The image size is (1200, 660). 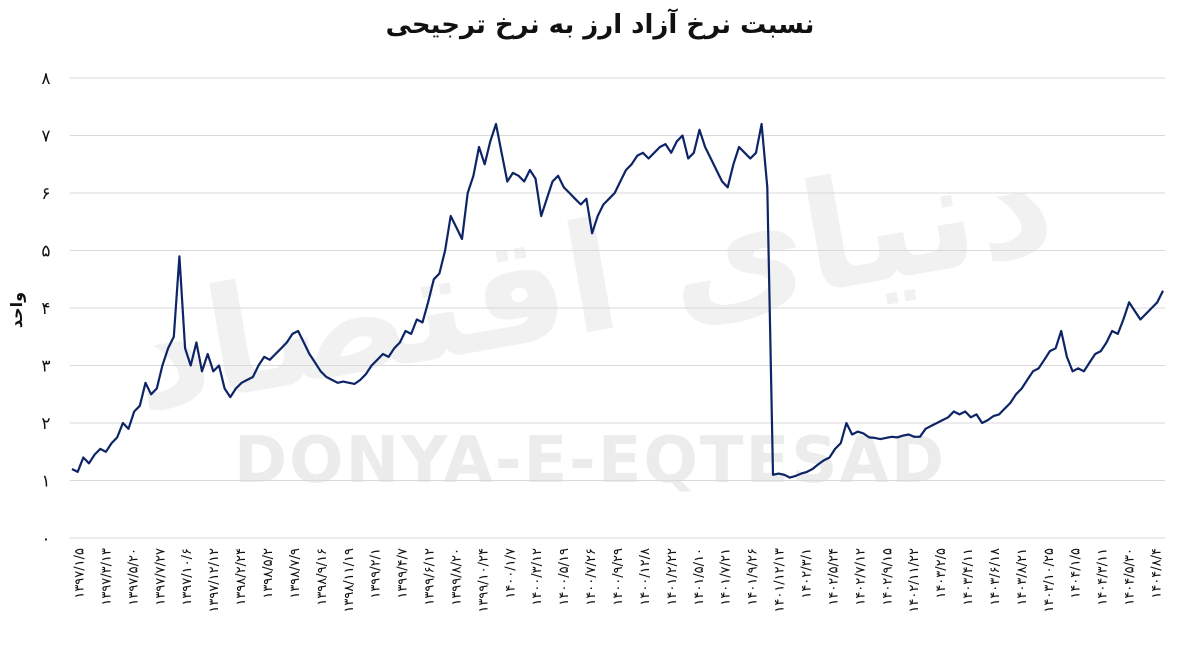 What do you see at coordinates (510, 573) in the screenshot?
I see `x-tick-label: ۱۴۰۰/۱/۷` at bounding box center [510, 573].